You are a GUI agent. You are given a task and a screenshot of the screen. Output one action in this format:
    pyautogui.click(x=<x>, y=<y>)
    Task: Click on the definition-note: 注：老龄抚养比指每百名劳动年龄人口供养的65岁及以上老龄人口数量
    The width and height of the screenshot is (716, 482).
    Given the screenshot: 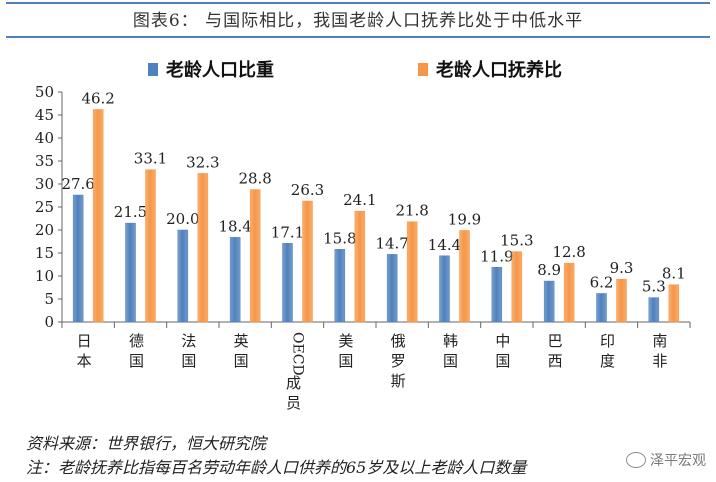 What is the action you would take?
    pyautogui.click(x=276, y=467)
    